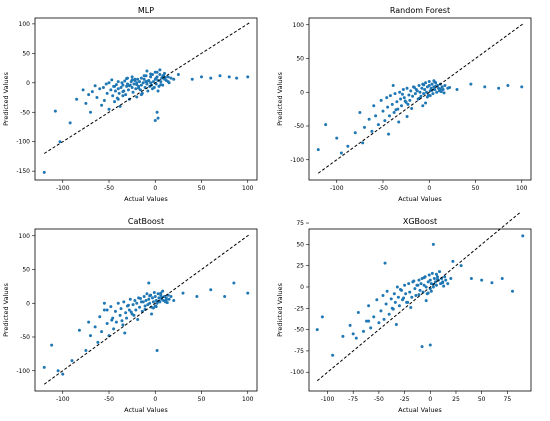 This screenshot has width=550, height=421. I want to click on x-tick-label: -75, so click(353, 399).